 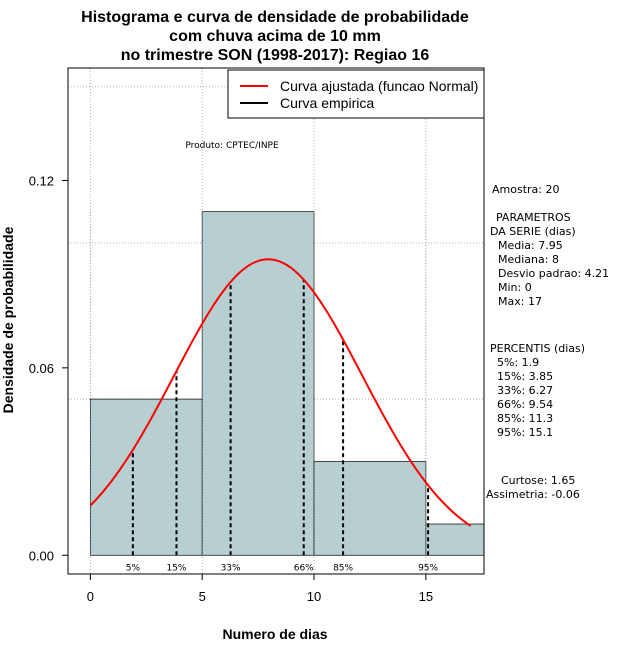 What do you see at coordinates (133, 568) in the screenshot?
I see `percentile-label: 5%` at bounding box center [133, 568].